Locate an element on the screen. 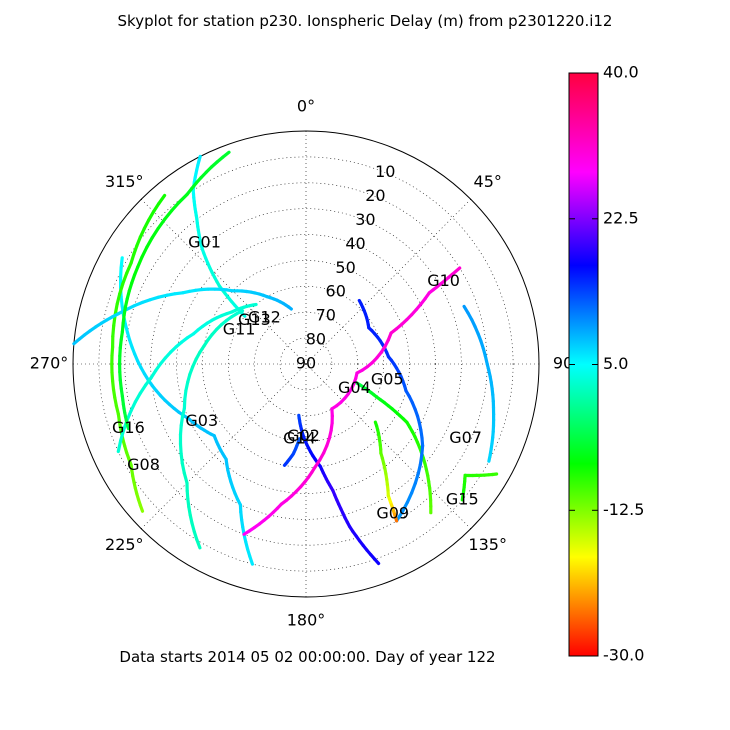  elevation-tick-label: 40 is located at coordinates (355, 243).